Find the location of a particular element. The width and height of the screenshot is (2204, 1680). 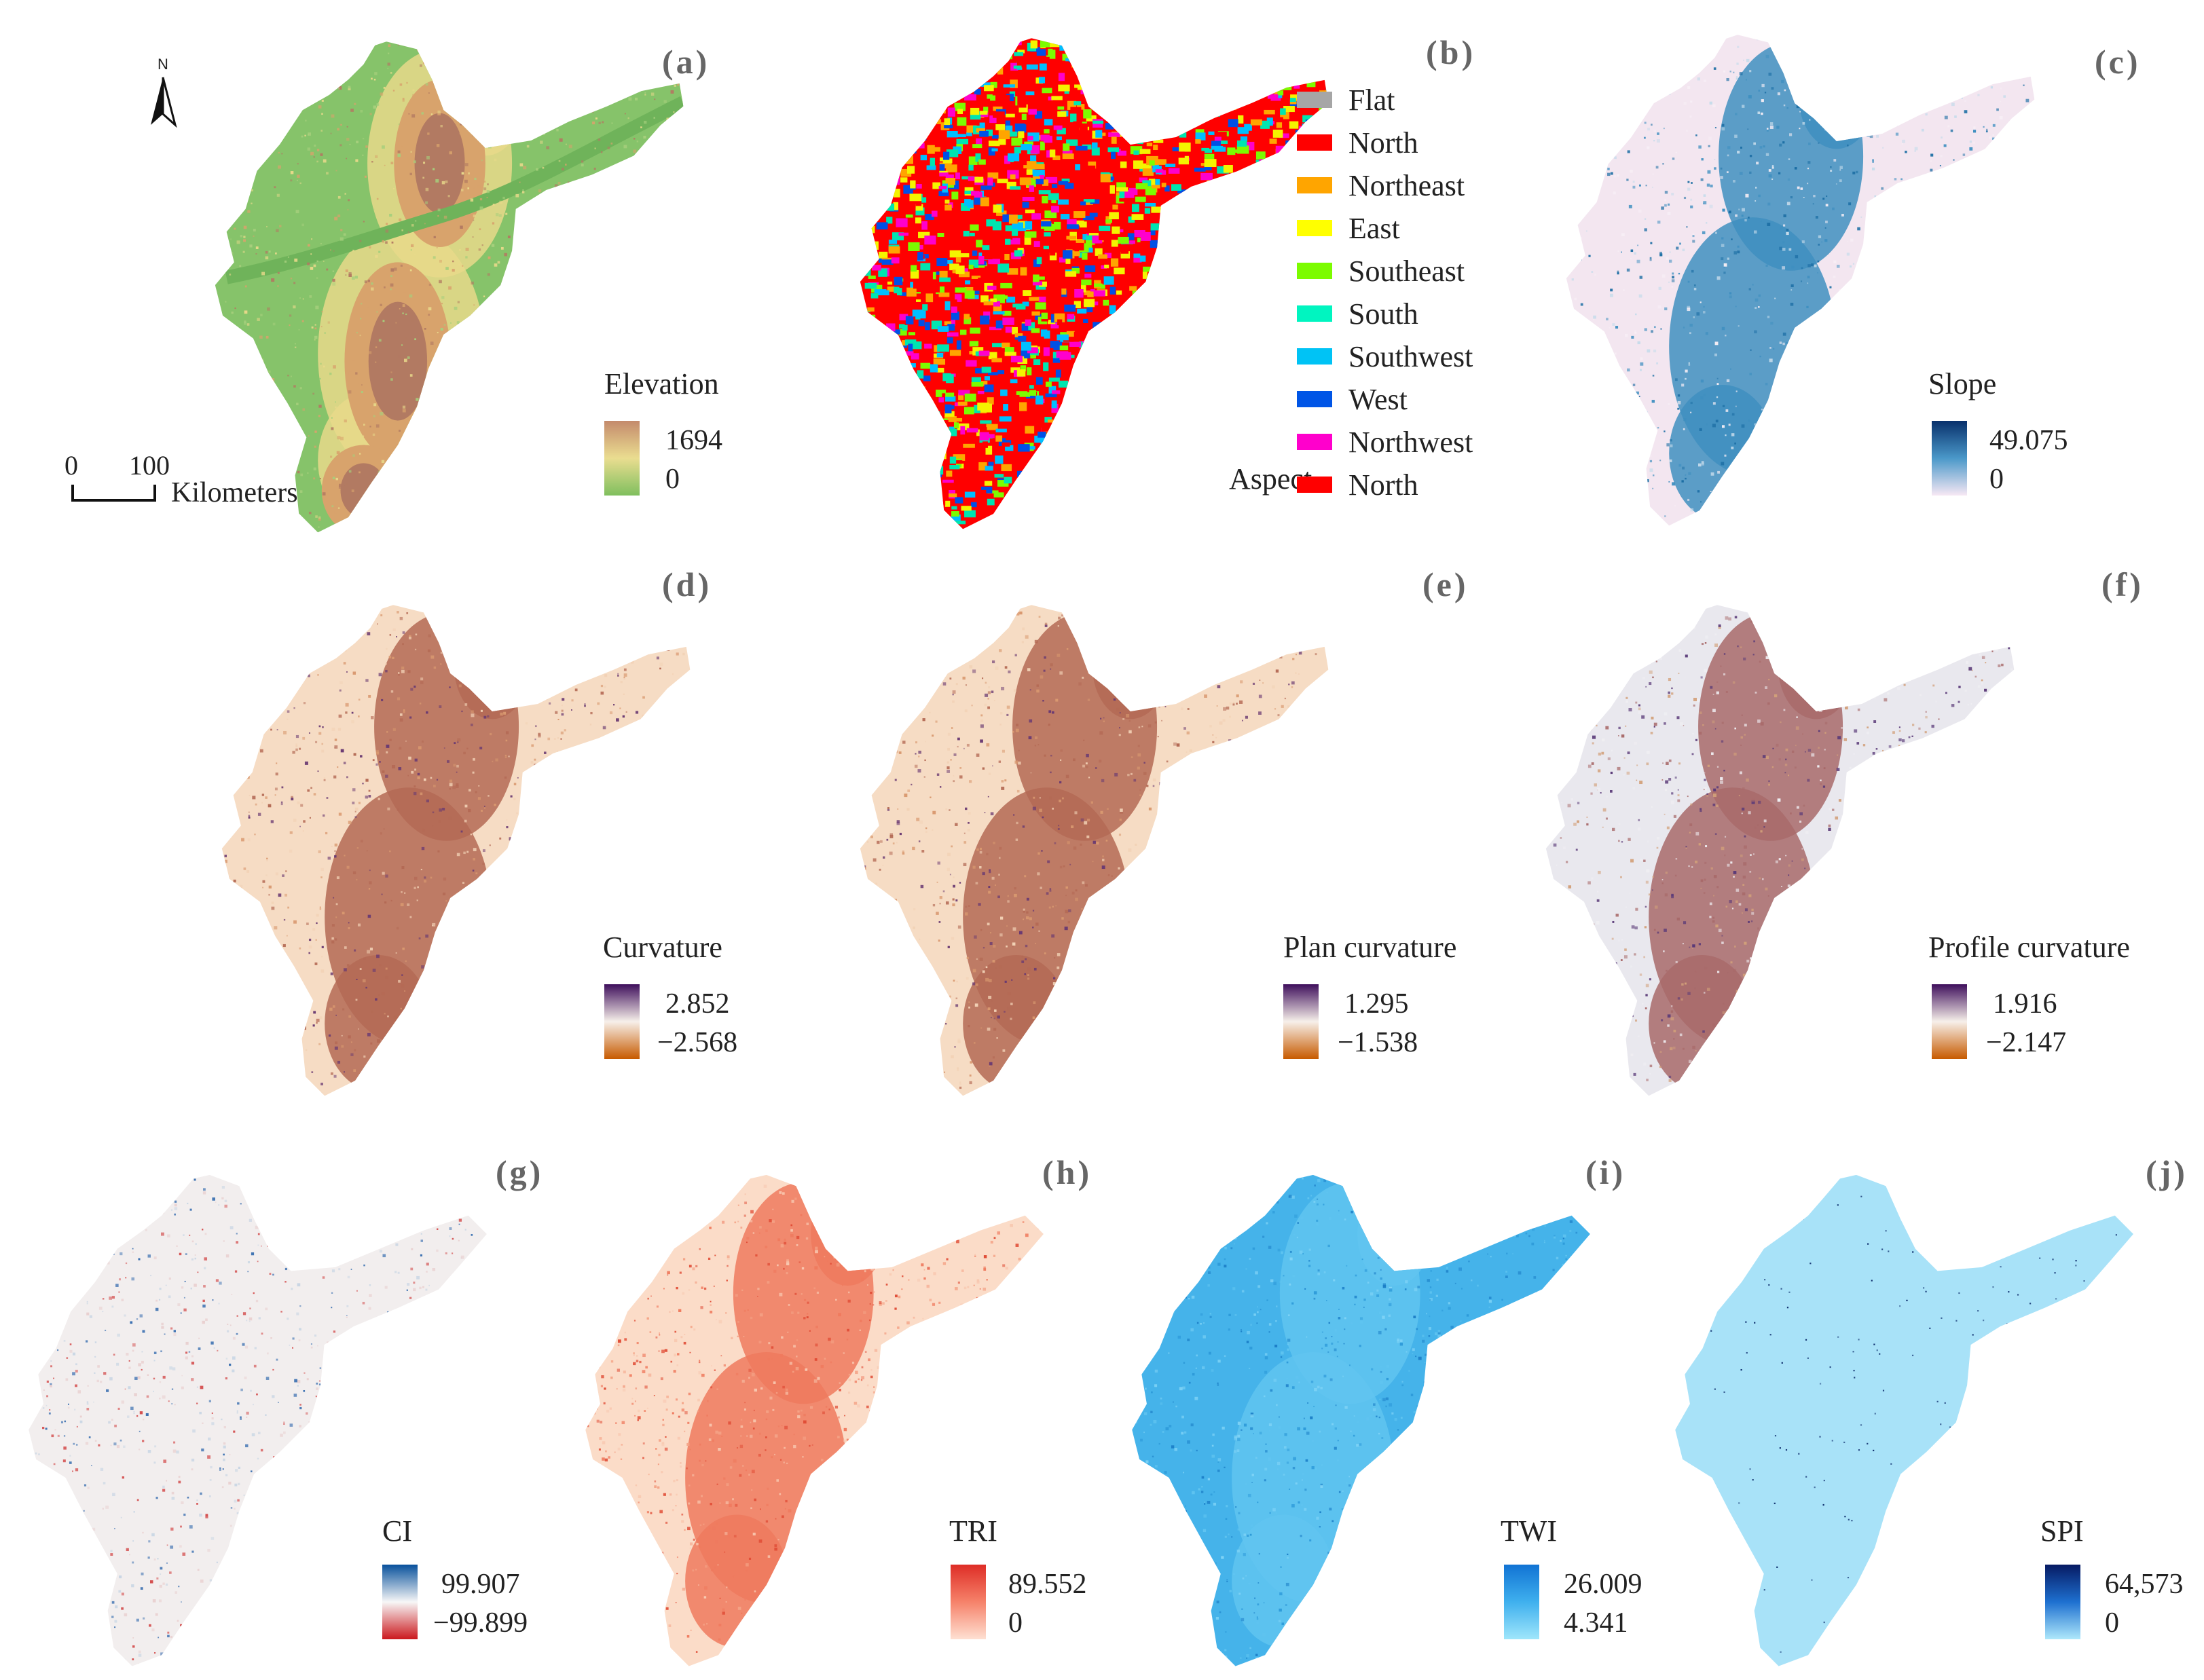

panel-c-label: (c) is located at coordinates (2118, 62).